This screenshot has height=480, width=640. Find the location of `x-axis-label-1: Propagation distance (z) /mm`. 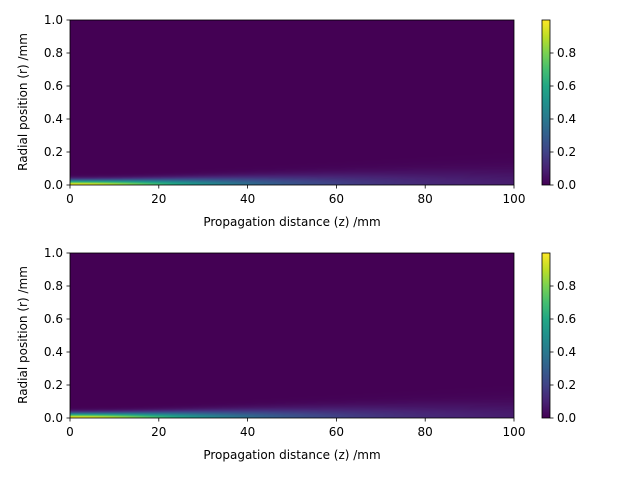

x-axis-label-1: Propagation distance (z) /mm is located at coordinates (291, 222).